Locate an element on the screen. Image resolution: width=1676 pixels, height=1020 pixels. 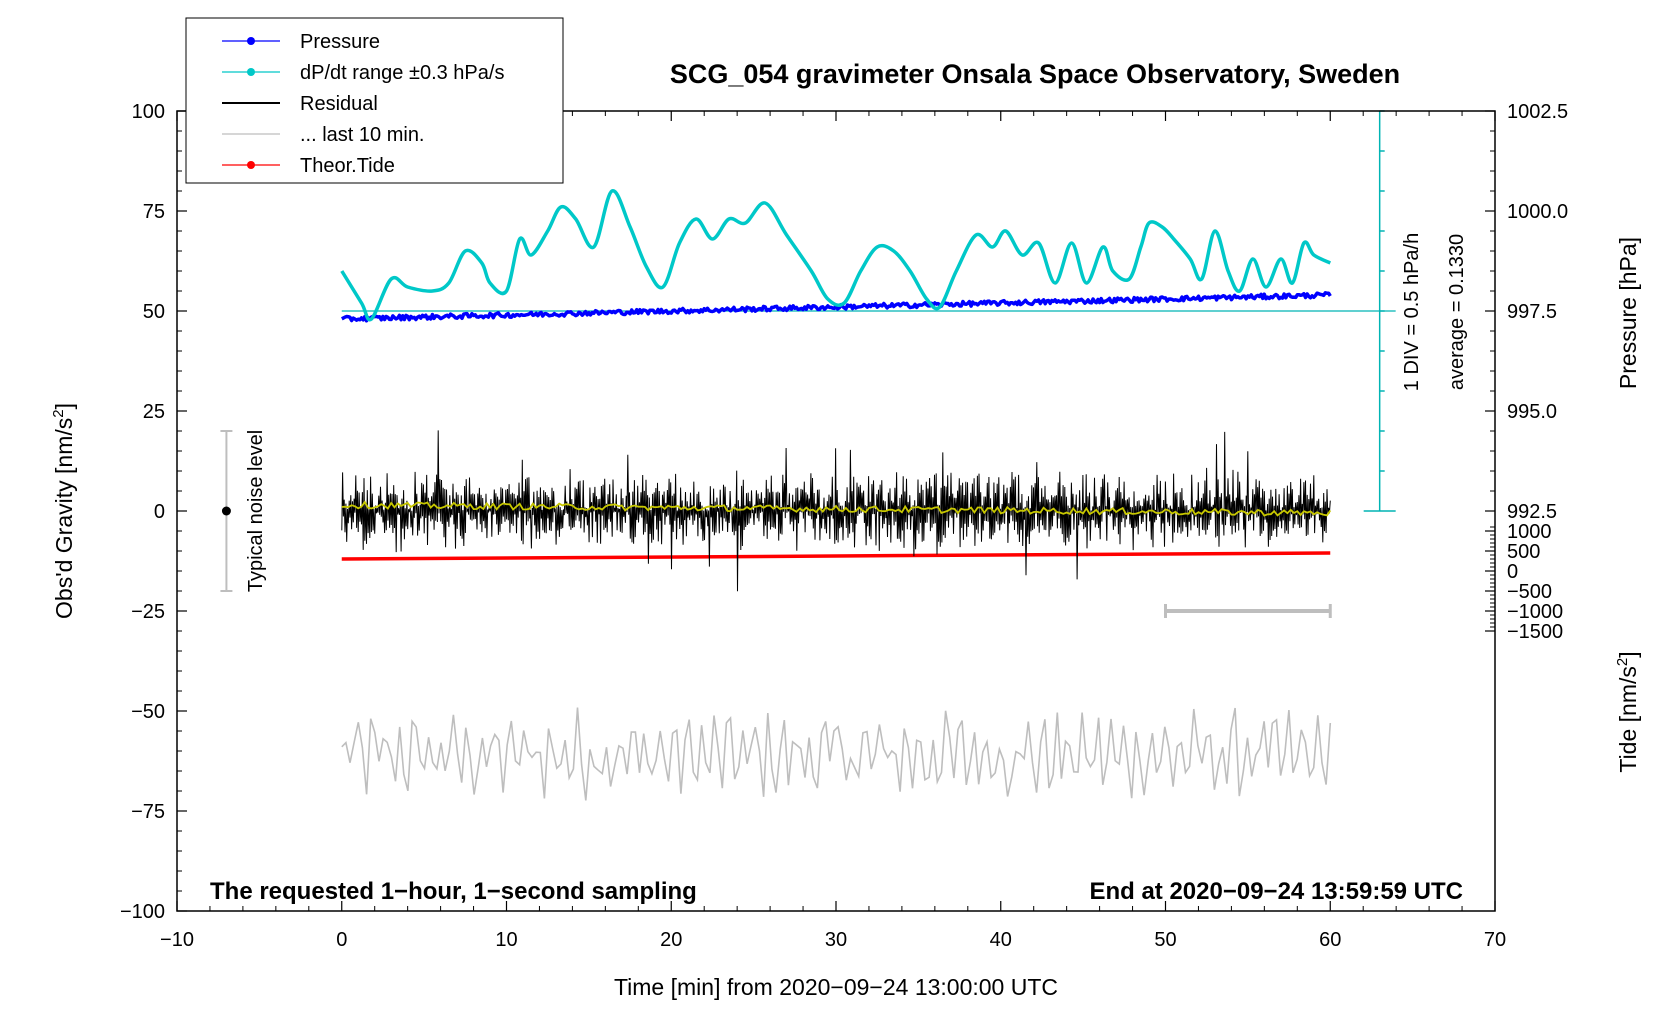
y-axis-title-pressure: Pressure [hPa] is located at coordinates (1628, 313).